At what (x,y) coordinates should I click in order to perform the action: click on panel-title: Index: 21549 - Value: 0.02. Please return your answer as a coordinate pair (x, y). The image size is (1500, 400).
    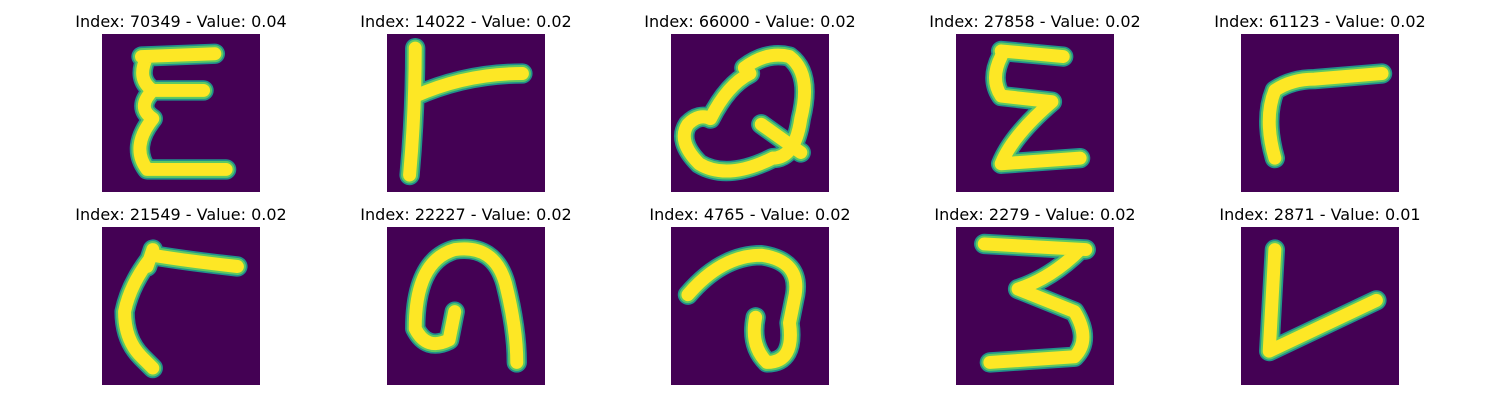
    Looking at the image, I should click on (181, 214).